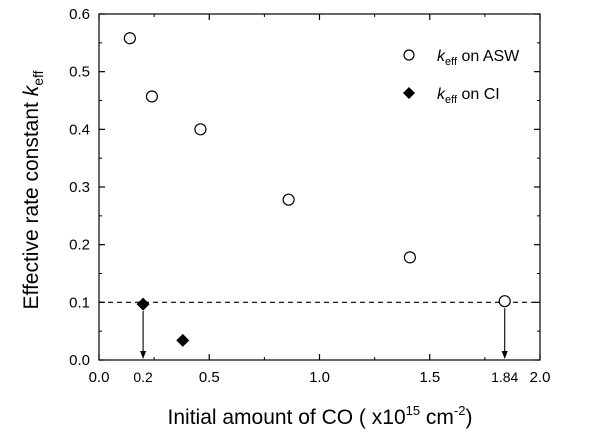 The width and height of the screenshot is (592, 435). Describe the element at coordinates (209, 377) in the screenshot. I see `x-tick-label: 0.5` at that location.